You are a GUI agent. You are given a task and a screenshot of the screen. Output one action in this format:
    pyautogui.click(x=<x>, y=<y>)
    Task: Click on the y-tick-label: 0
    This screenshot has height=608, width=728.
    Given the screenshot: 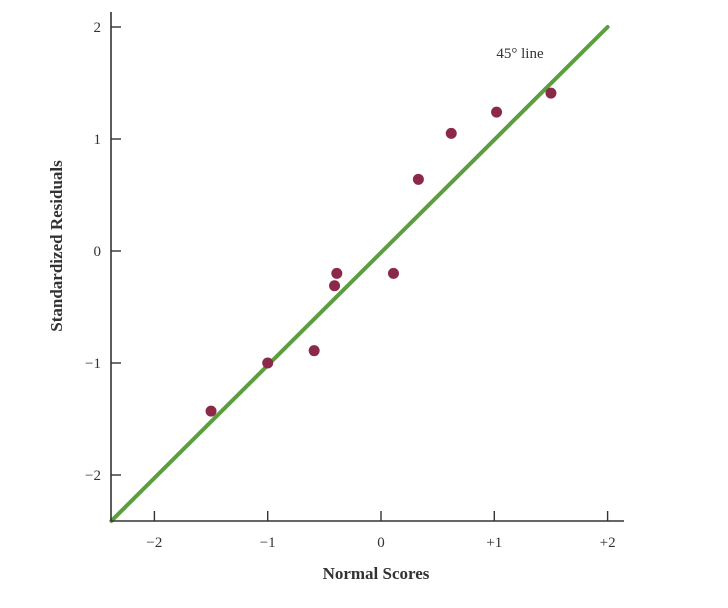 What is the action you would take?
    pyautogui.click(x=98, y=252)
    